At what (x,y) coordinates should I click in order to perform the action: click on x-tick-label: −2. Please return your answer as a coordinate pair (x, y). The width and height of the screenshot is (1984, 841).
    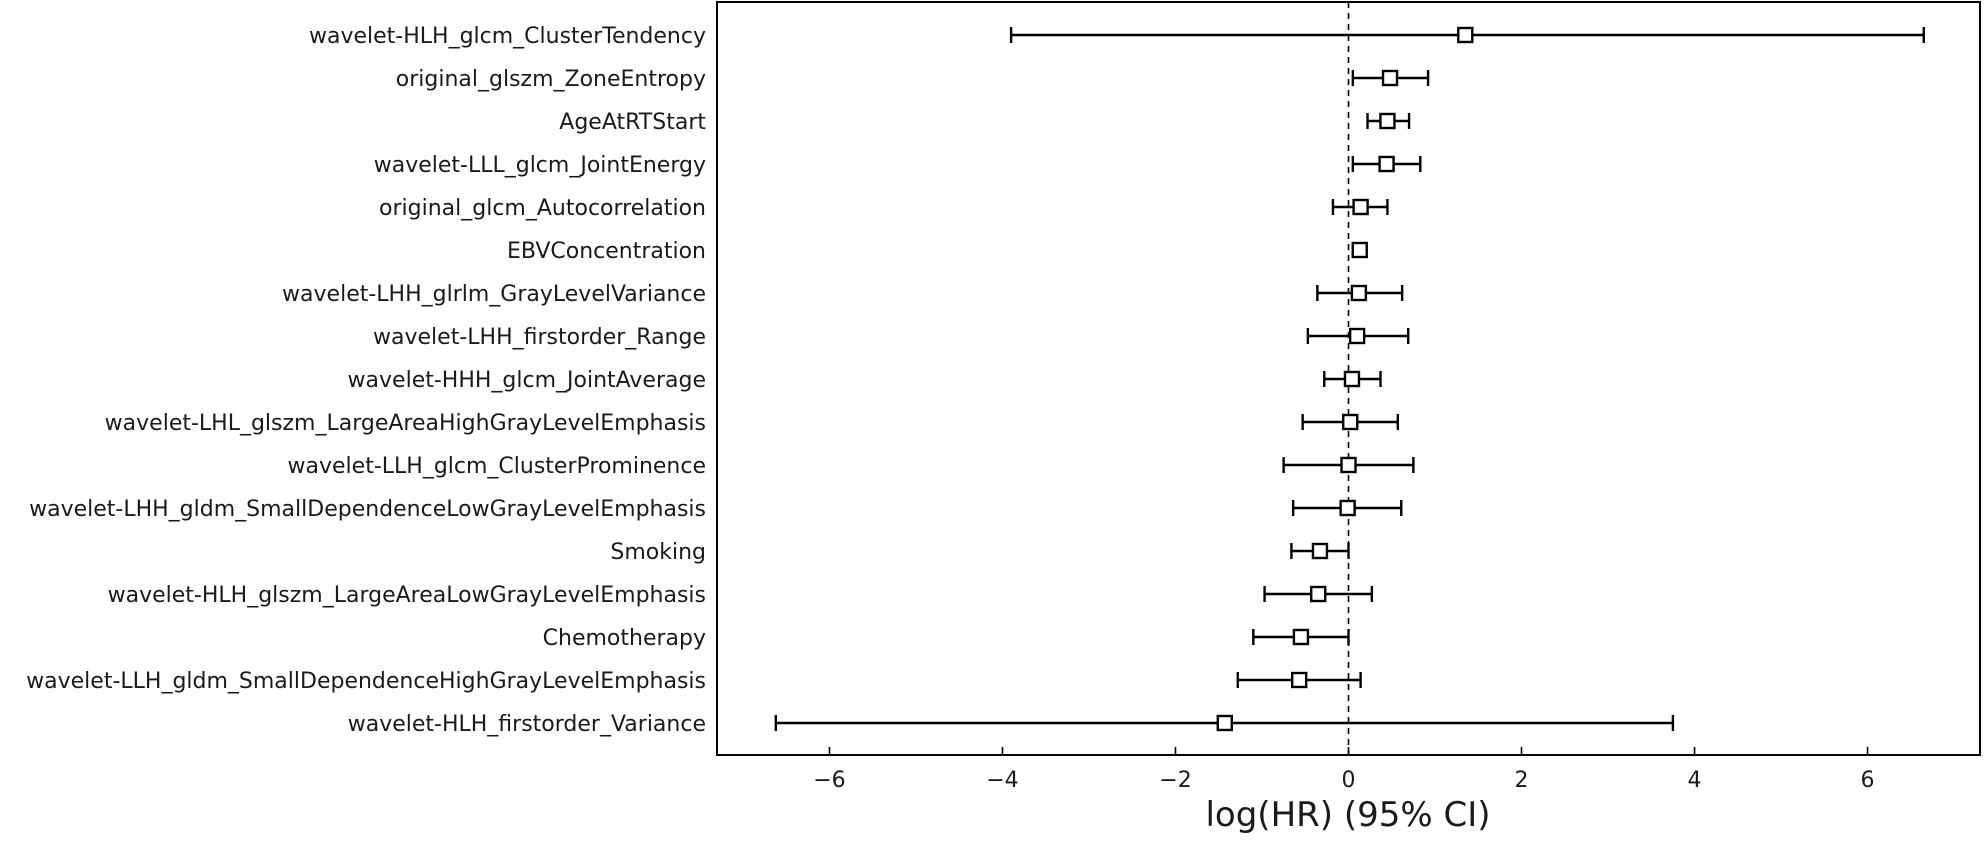
    Looking at the image, I should click on (1175, 780).